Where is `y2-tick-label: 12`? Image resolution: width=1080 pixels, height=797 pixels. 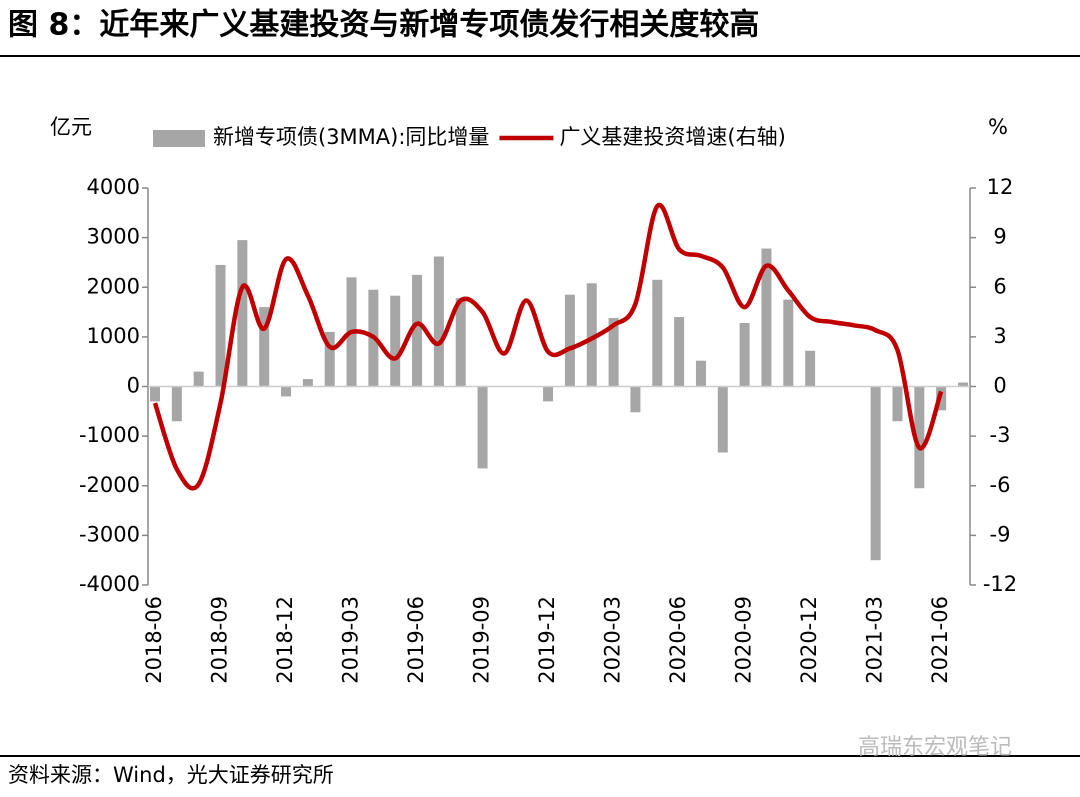 y2-tick-label: 12 is located at coordinates (1000, 187).